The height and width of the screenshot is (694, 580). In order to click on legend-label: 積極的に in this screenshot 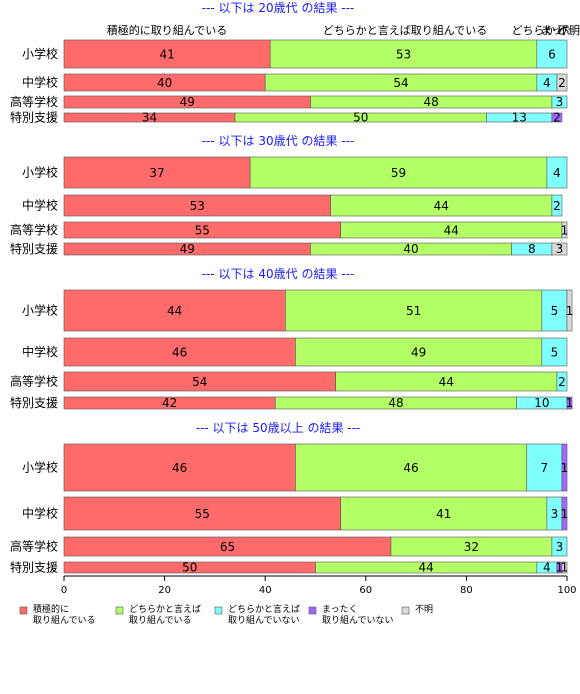, I will do `click(51, 609)`.